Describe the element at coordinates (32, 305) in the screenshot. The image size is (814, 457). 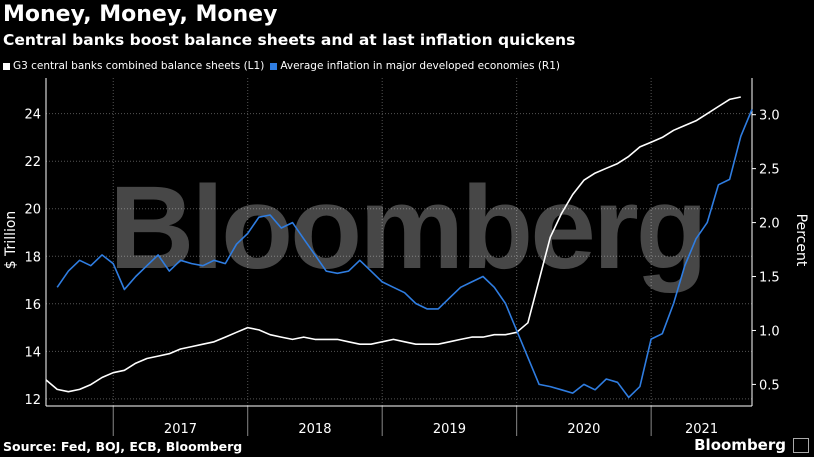
I see `left-tick-label: 16` at that location.